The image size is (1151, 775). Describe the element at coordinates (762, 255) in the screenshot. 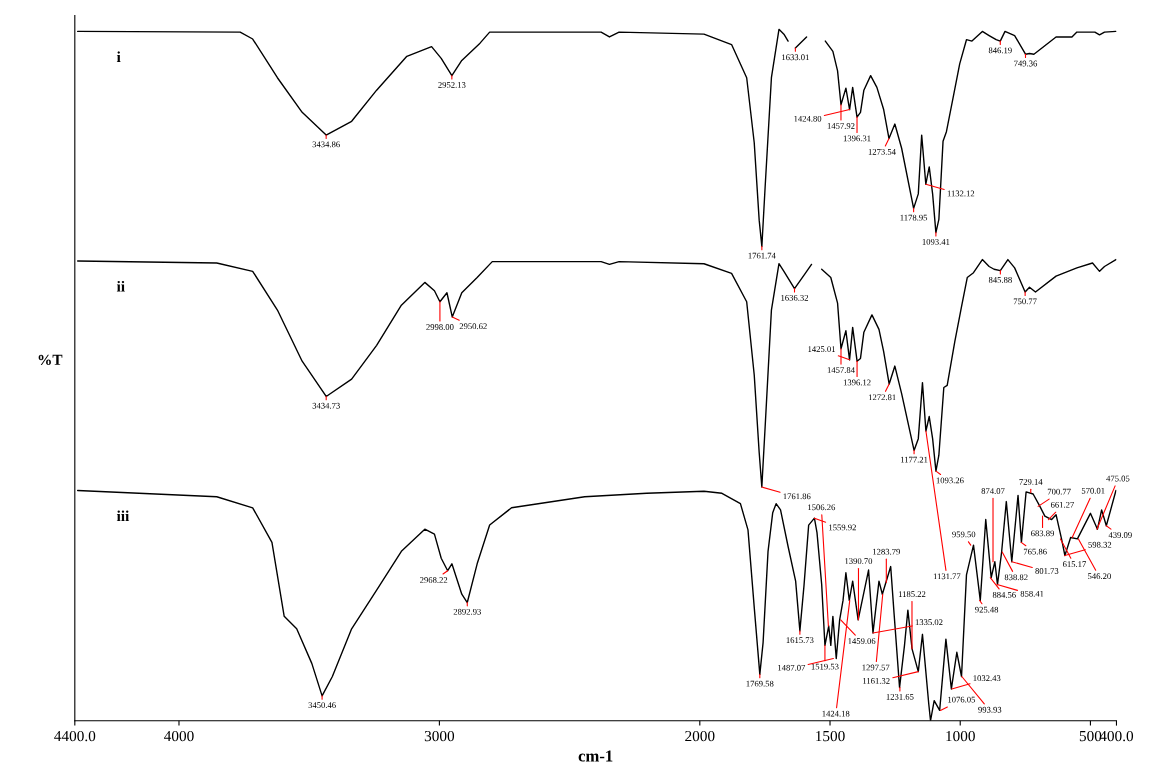

I see `annotation: 1761.74` at that location.